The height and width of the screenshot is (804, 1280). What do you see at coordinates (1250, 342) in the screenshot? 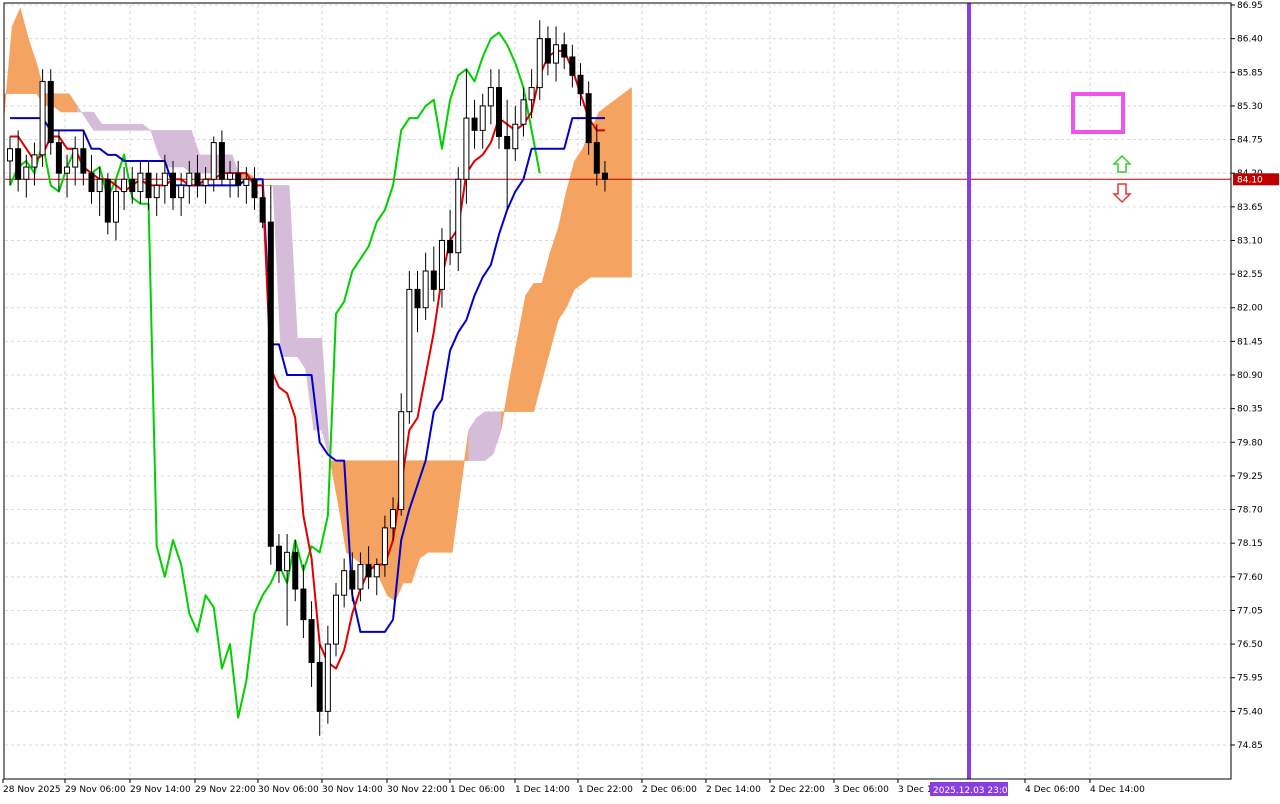
I see `y-tick-label: 81.45` at bounding box center [1250, 342].